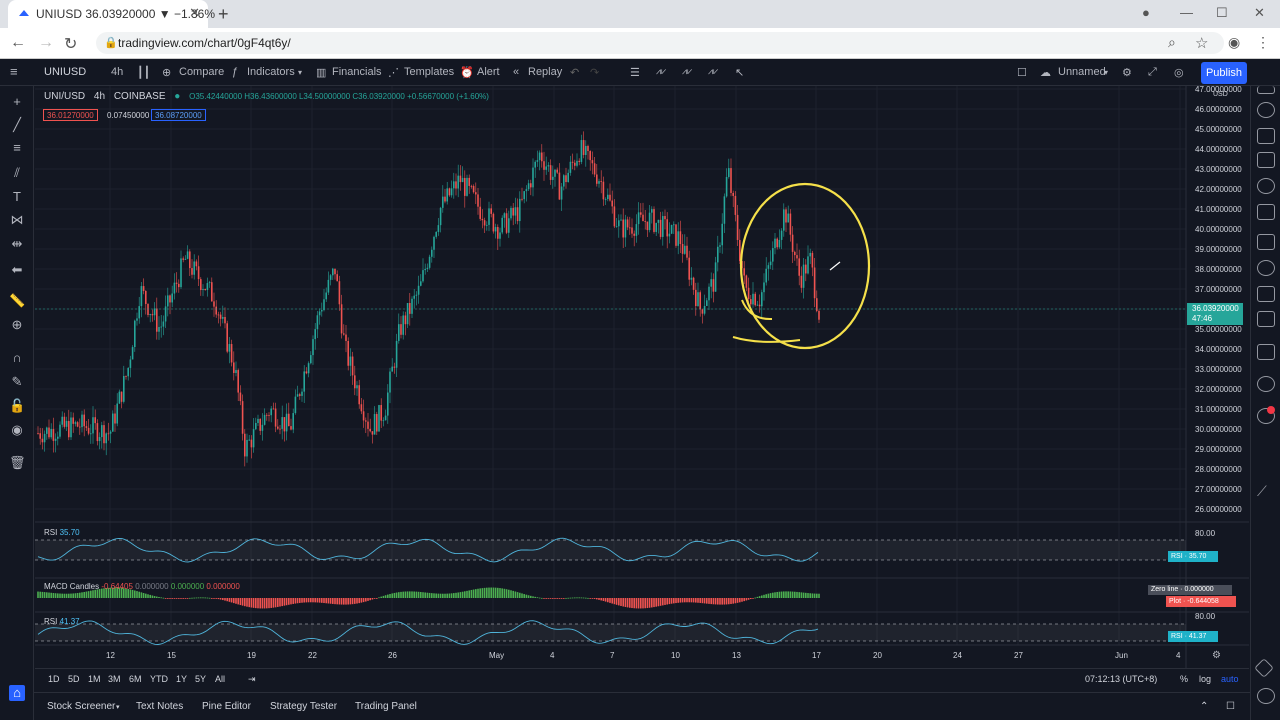 This screenshot has height=720, width=1280. I want to click on pattern-tool-1-icon: ⩘⩗, so click(661, 71).